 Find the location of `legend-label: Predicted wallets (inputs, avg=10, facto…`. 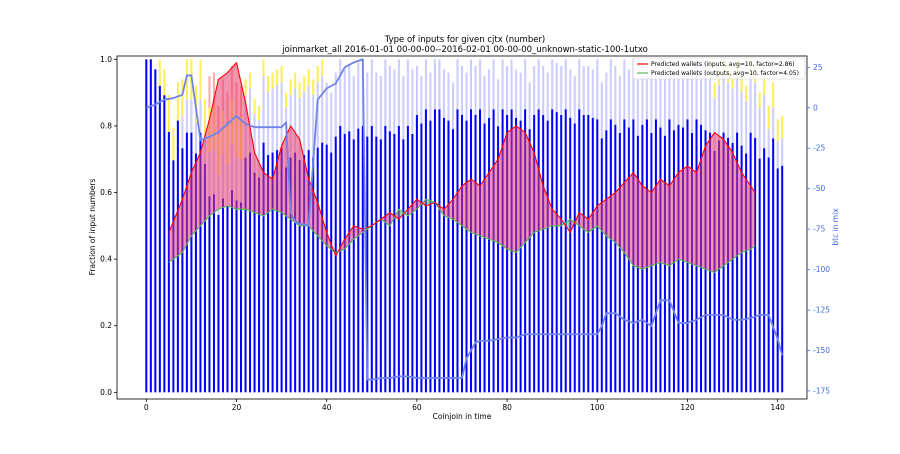

legend-label: Predicted wallets (inputs, avg=10, facto… is located at coordinates (723, 64).